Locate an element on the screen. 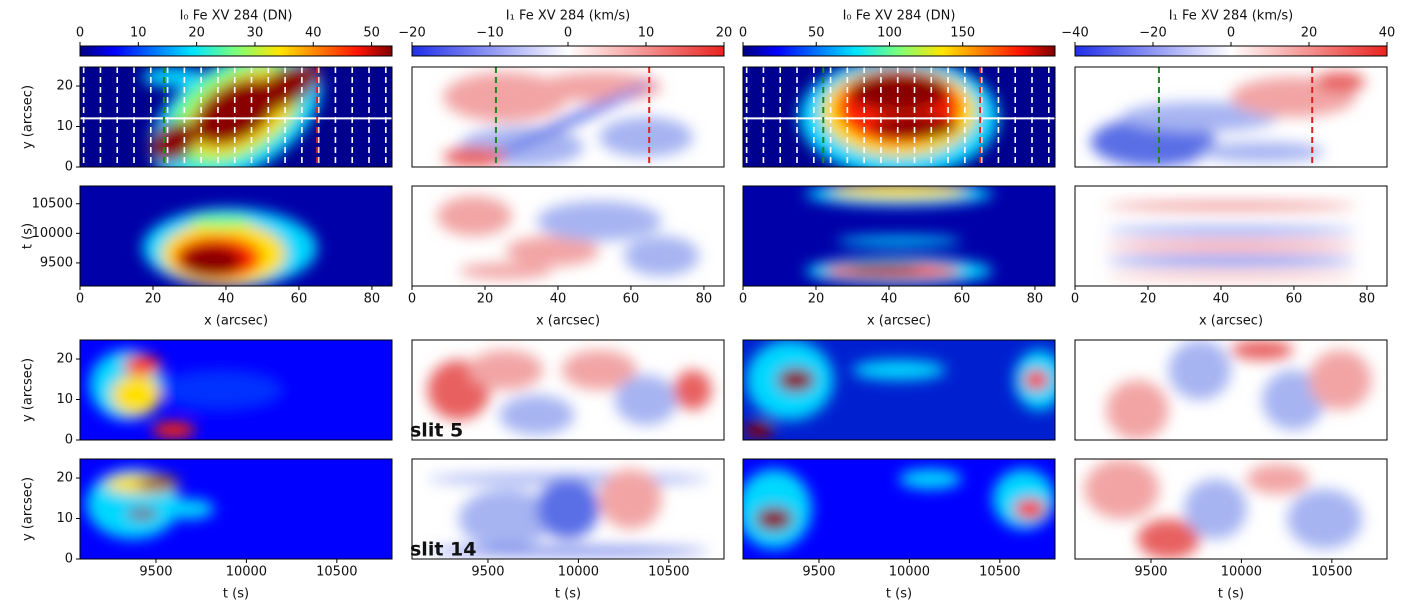 The width and height of the screenshot is (1413, 601). heatmap-background is located at coordinates (1231, 236).